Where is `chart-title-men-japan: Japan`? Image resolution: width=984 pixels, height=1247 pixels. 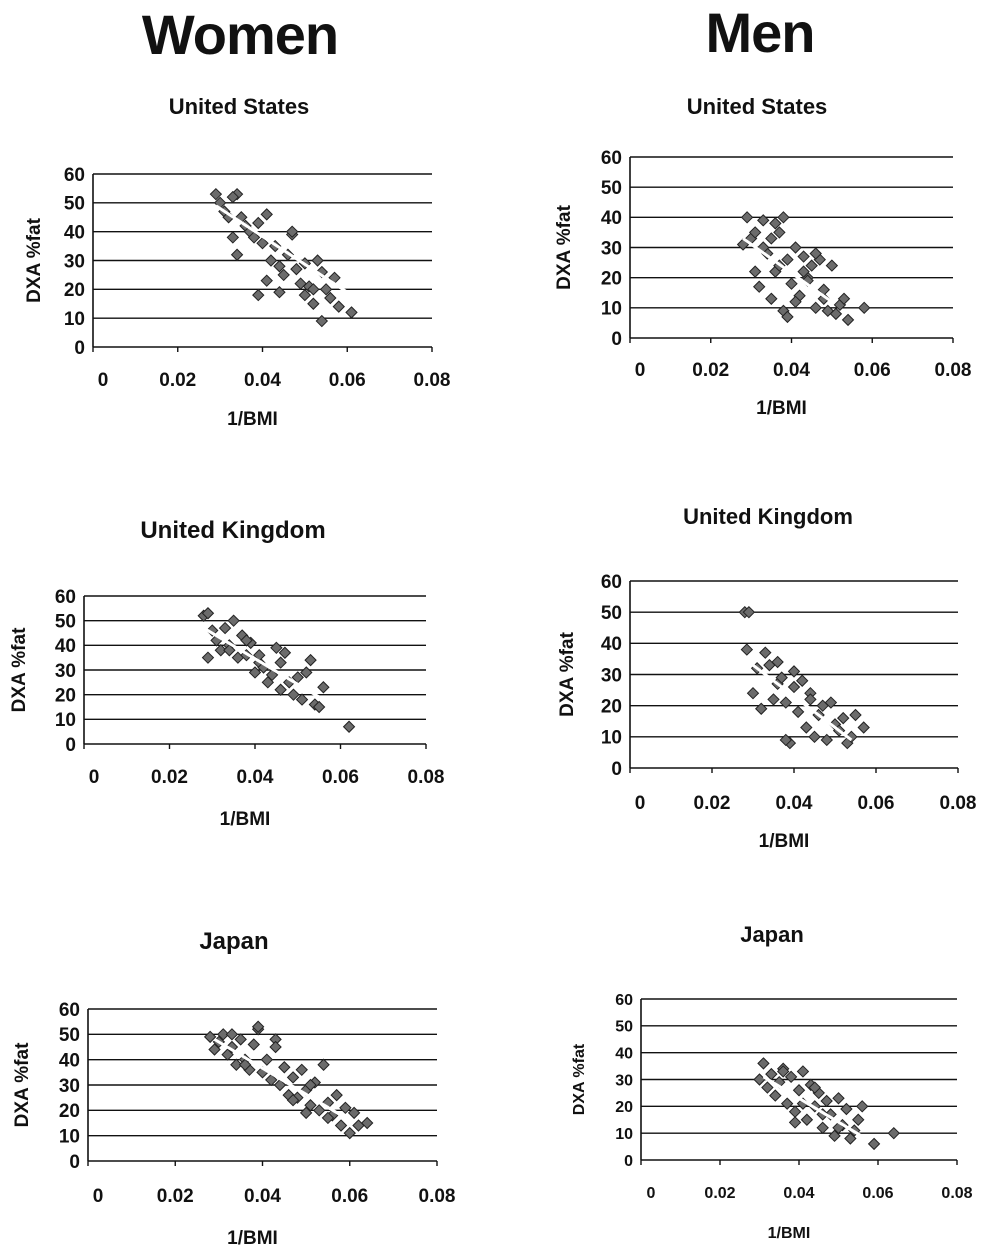
chart-title-men-japan: Japan is located at coordinates (772, 934).